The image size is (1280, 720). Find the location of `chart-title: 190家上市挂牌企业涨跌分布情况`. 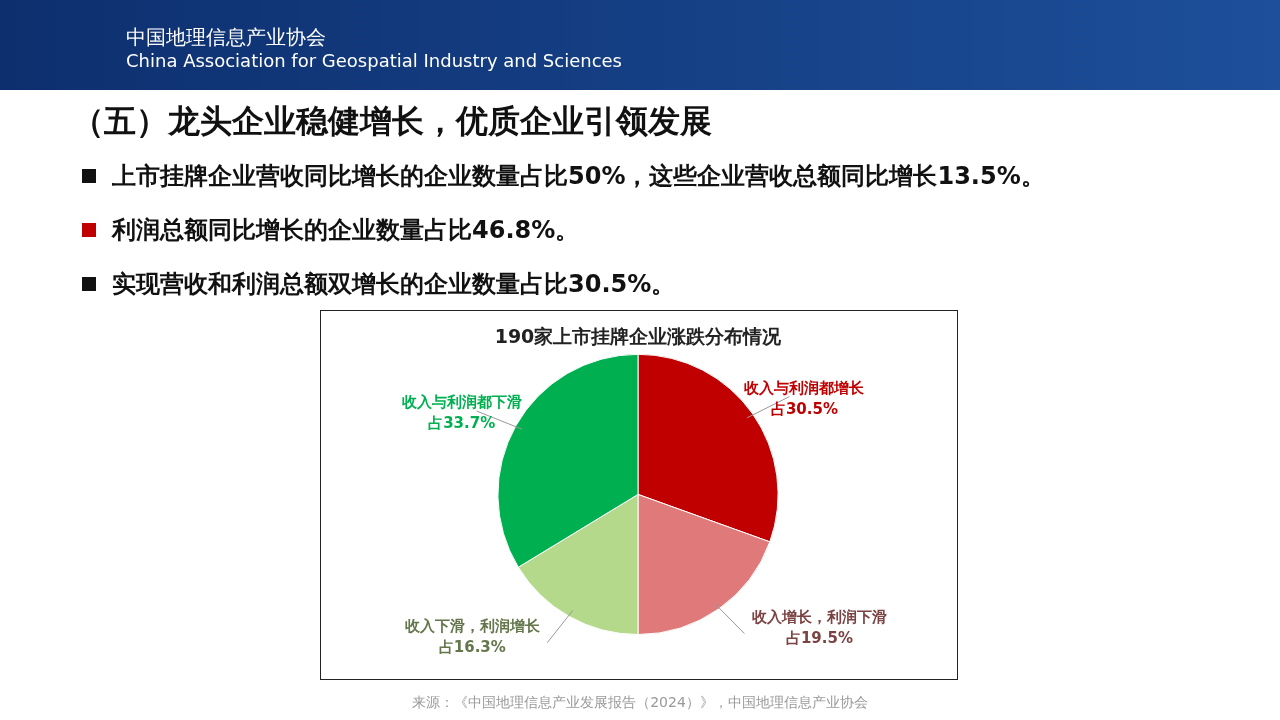

chart-title: 190家上市挂牌企业涨跌分布情况 is located at coordinates (638, 336).